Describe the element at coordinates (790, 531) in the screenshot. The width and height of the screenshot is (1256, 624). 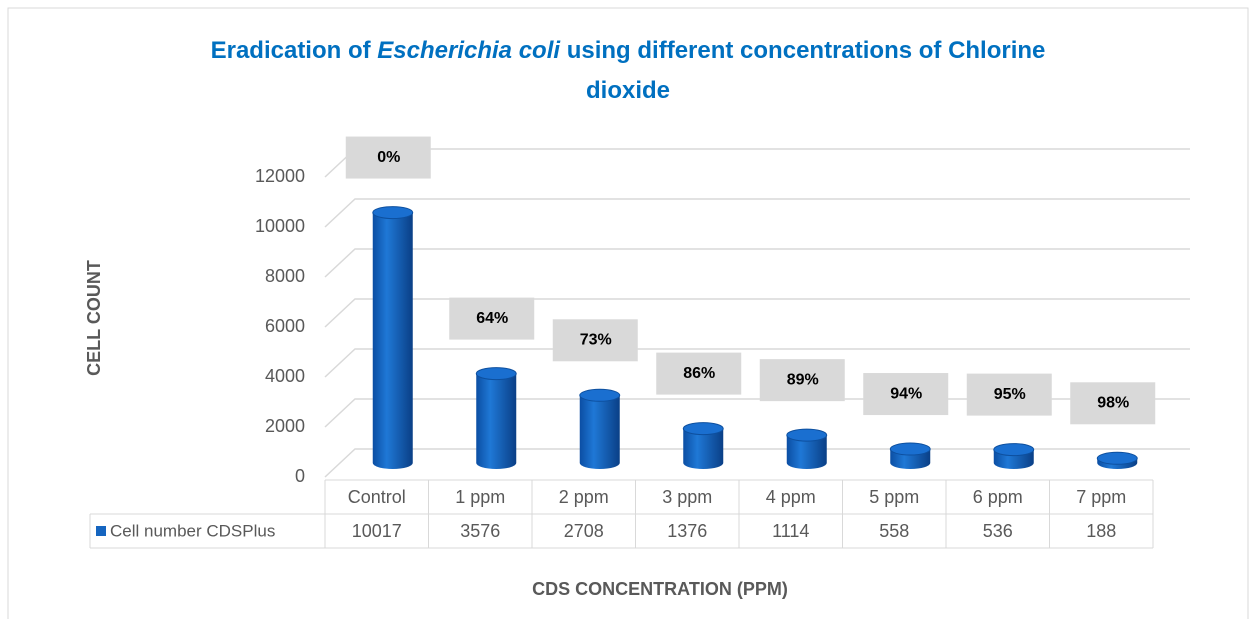
I see `table-value: 1114` at that location.